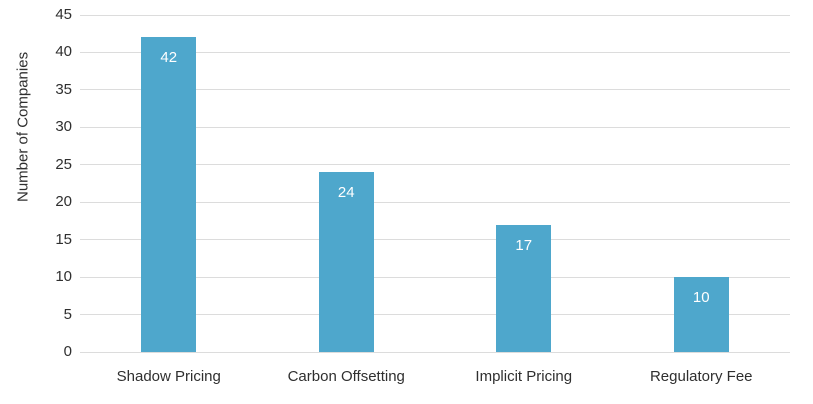 This screenshot has width=813, height=404. What do you see at coordinates (346, 193) in the screenshot?
I see `bar-value-label: 24` at bounding box center [346, 193].